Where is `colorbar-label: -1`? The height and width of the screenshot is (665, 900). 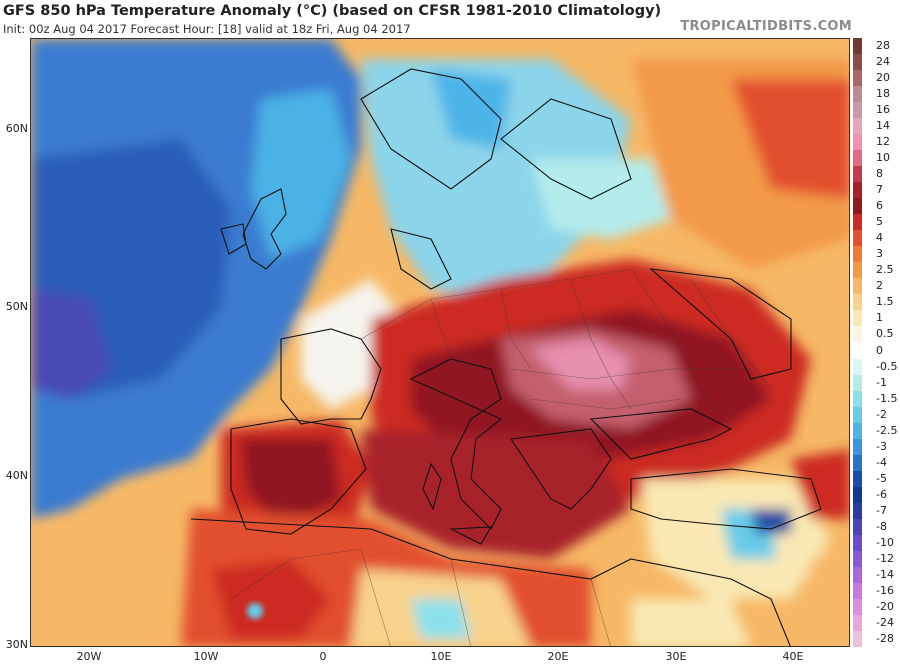 colorbar-label: -1 is located at coordinates (881, 382).